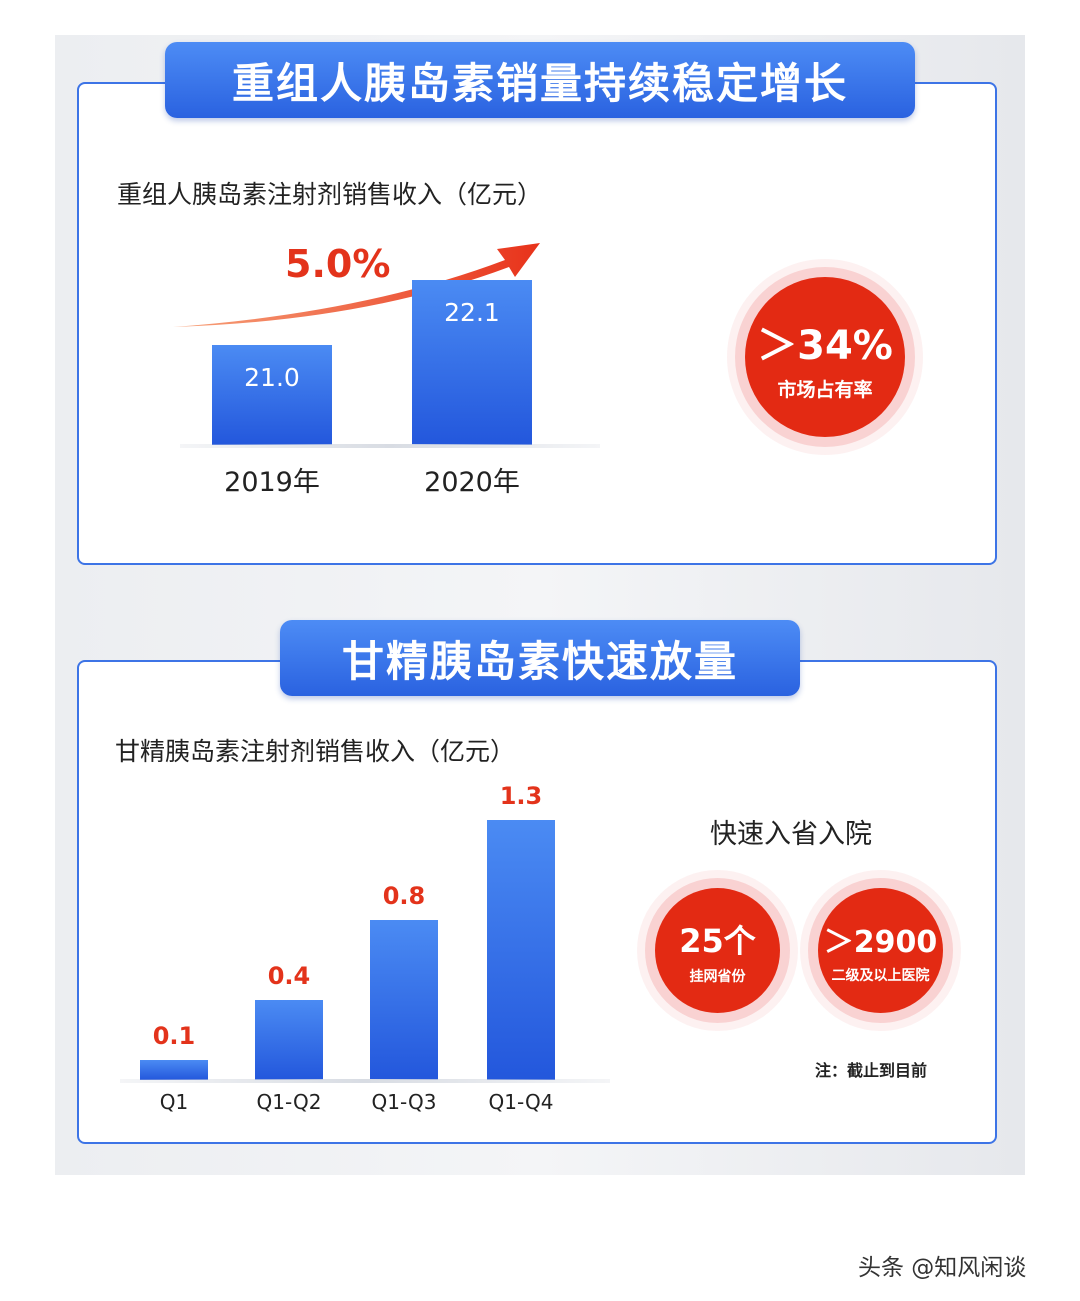  I want to click on watermark: 头条 @知风闲谈, so click(942, 1268).